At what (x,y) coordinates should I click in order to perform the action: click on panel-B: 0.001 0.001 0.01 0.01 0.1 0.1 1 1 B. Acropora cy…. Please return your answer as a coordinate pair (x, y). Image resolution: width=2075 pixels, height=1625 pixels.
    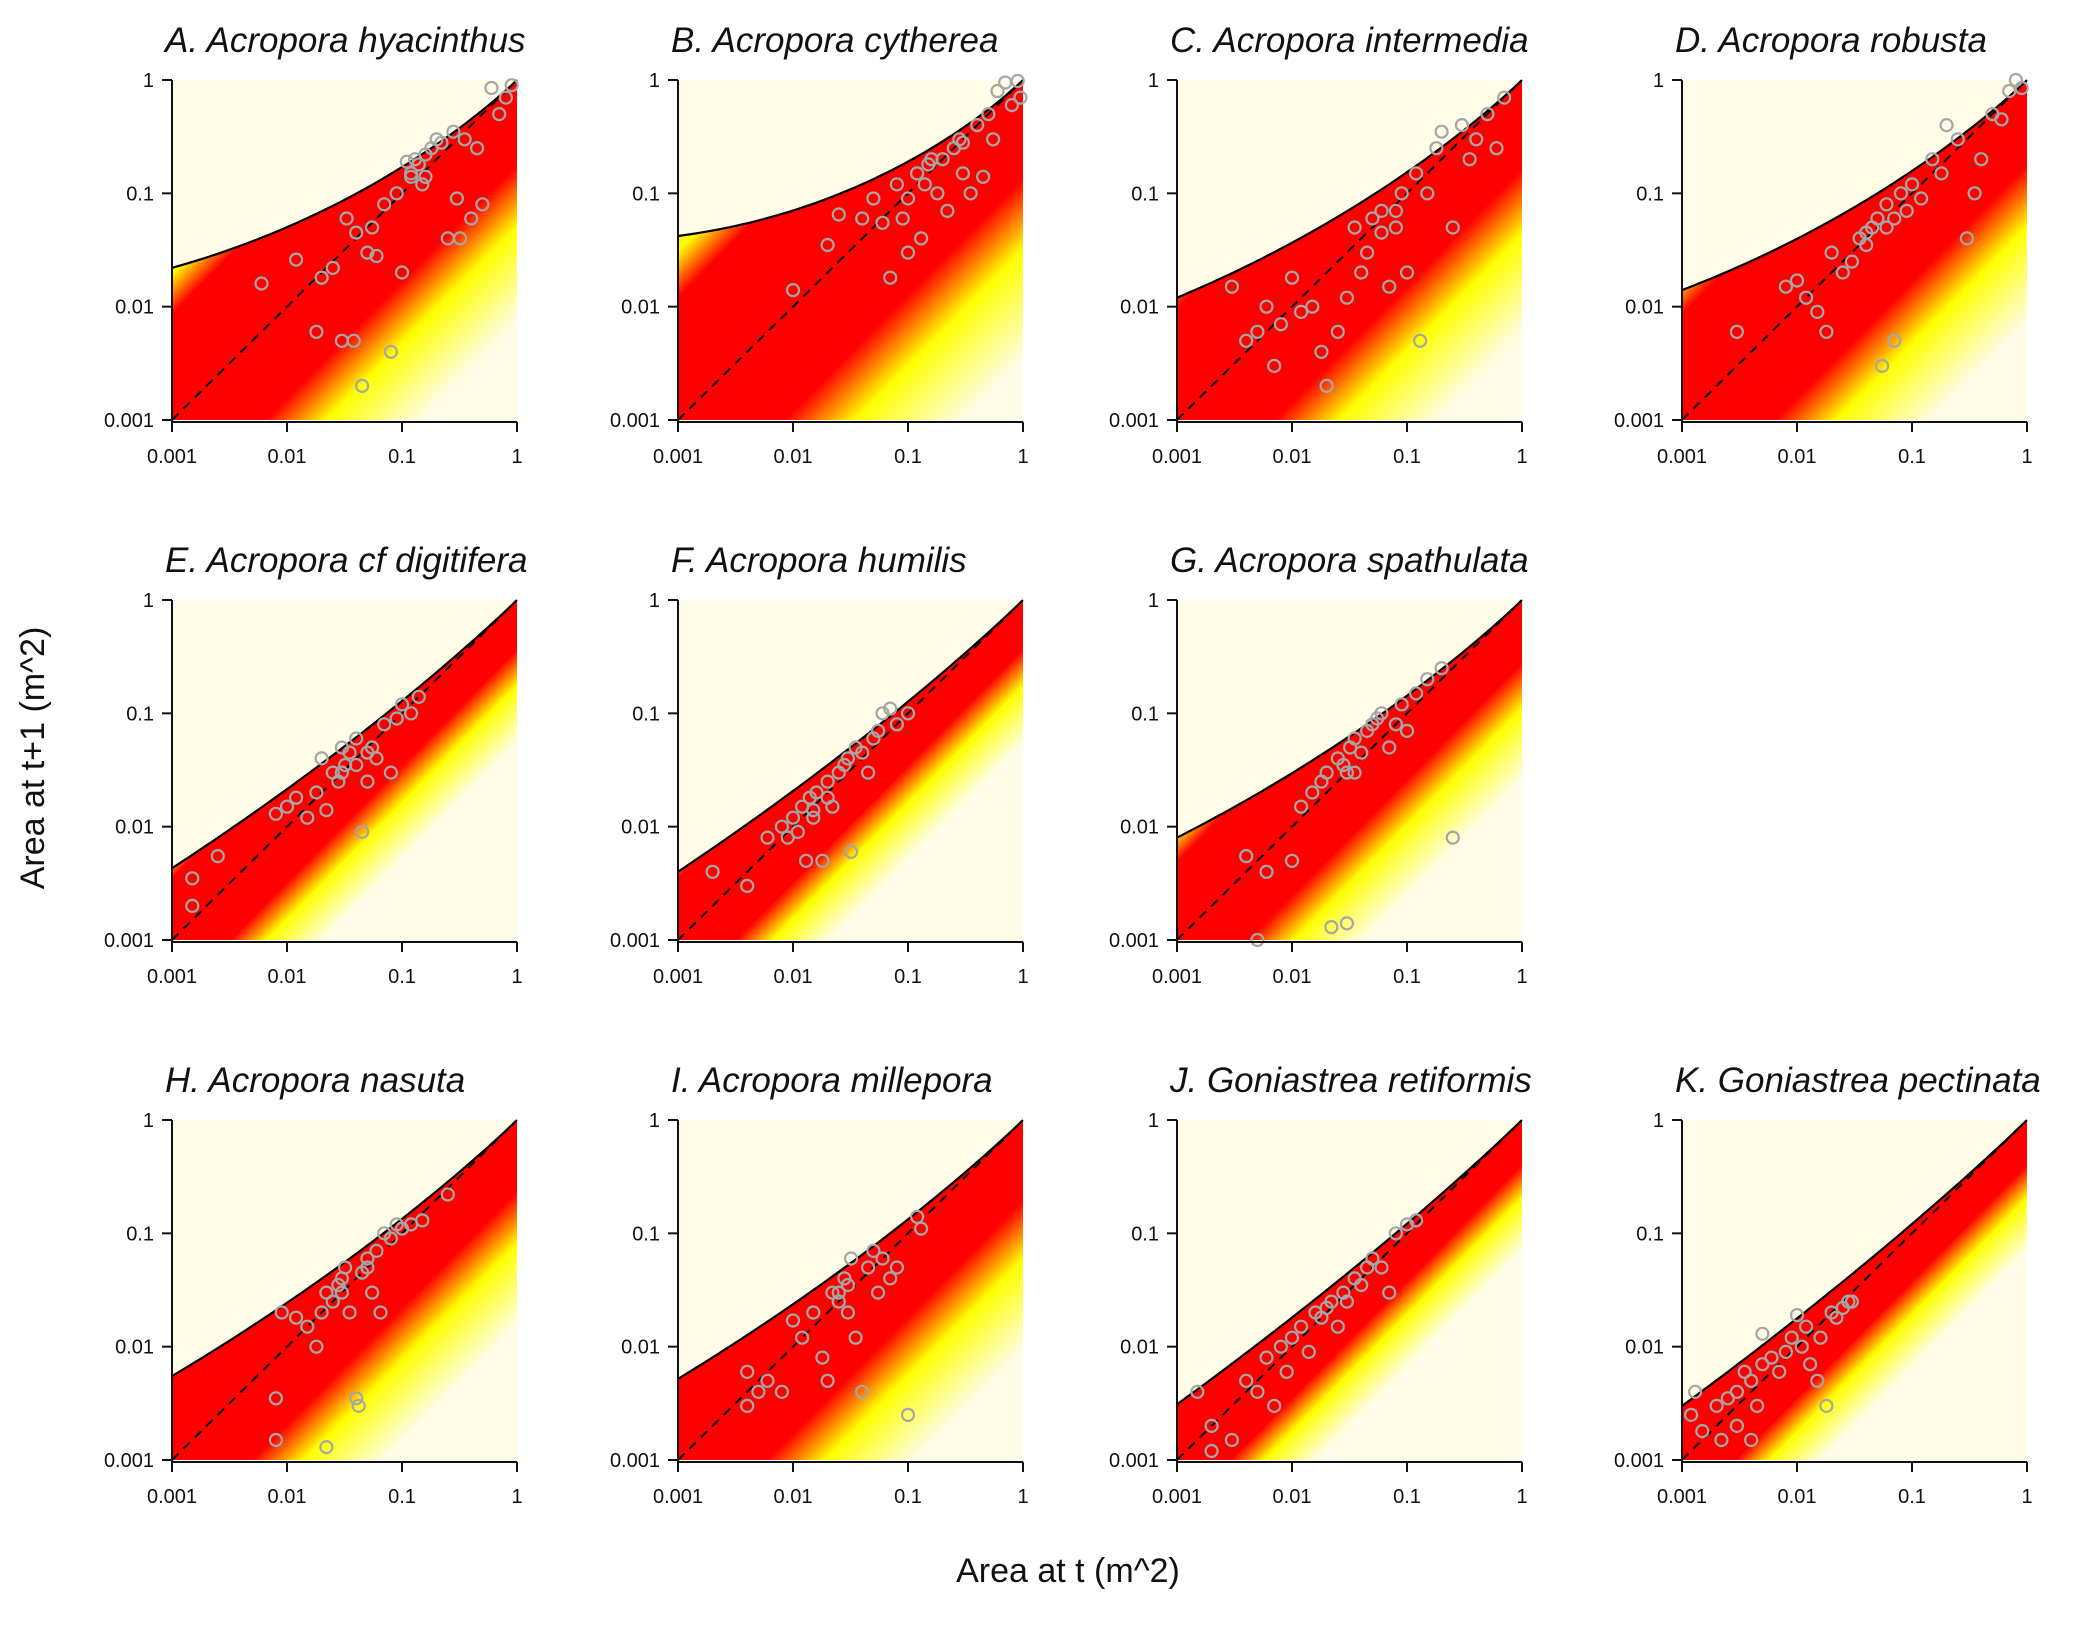
    Looking at the image, I should click on (819, 244).